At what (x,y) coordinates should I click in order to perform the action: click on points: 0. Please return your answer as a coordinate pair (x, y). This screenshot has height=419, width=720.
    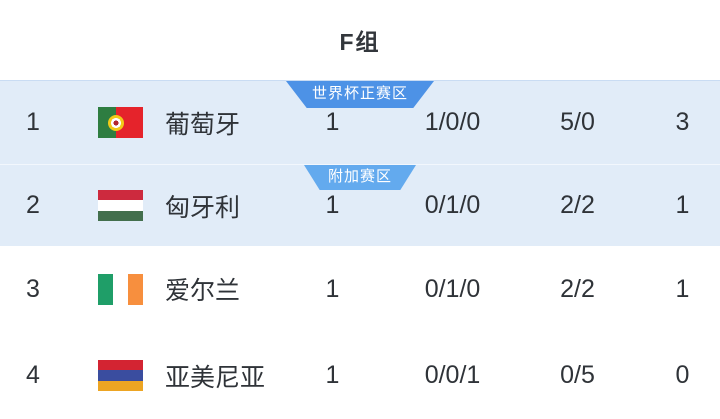
    Looking at the image, I should click on (682, 375).